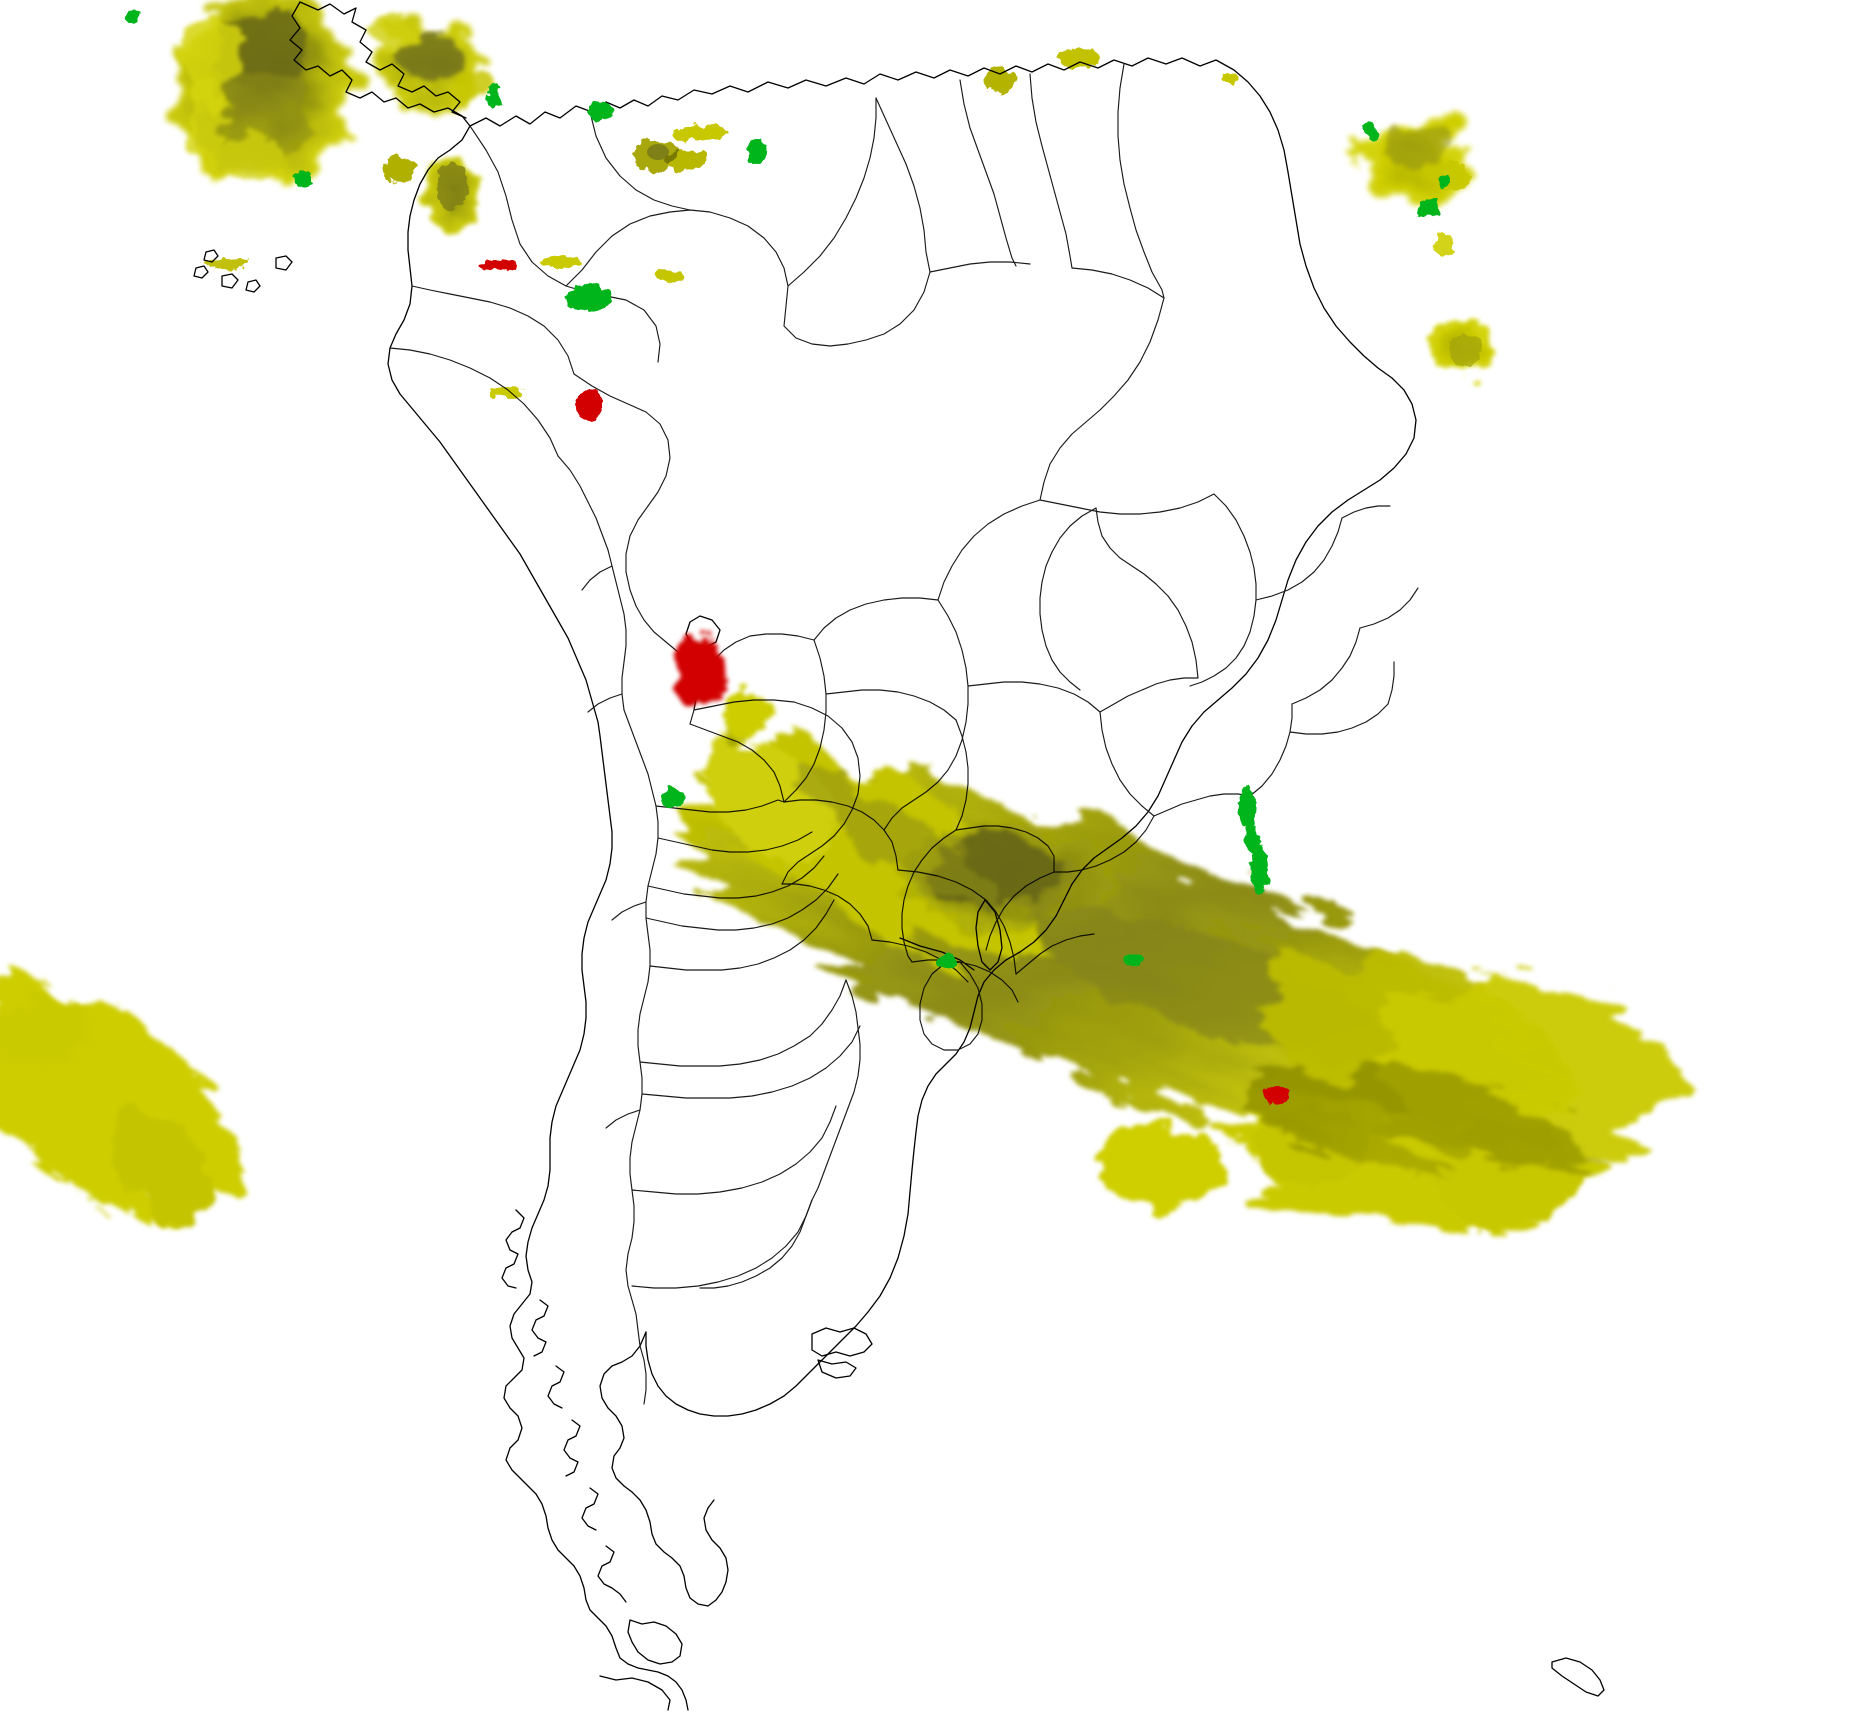  I want to click on plume-colombia-interior, so click(452, 192).